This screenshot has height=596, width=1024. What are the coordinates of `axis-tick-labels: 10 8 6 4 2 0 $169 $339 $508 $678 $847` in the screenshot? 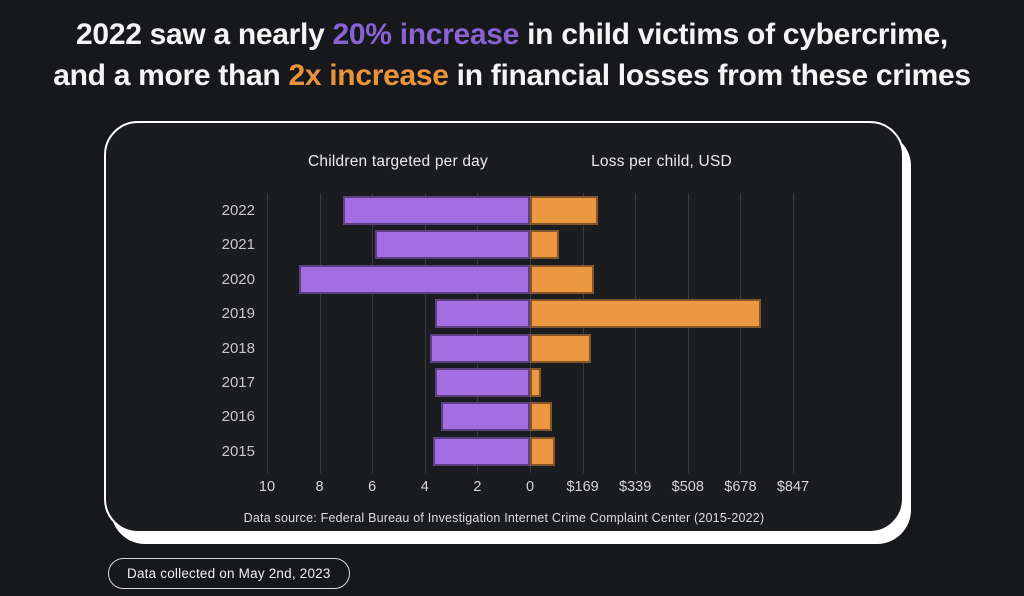 It's located at (534, 489).